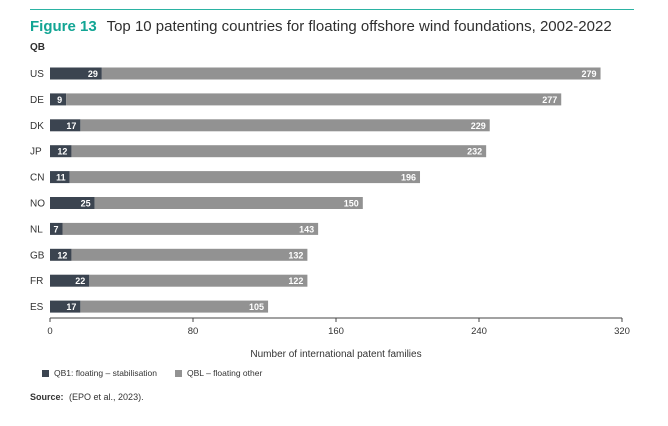  I want to click on x-axis-title: Number of international patent families, so click(335, 354).